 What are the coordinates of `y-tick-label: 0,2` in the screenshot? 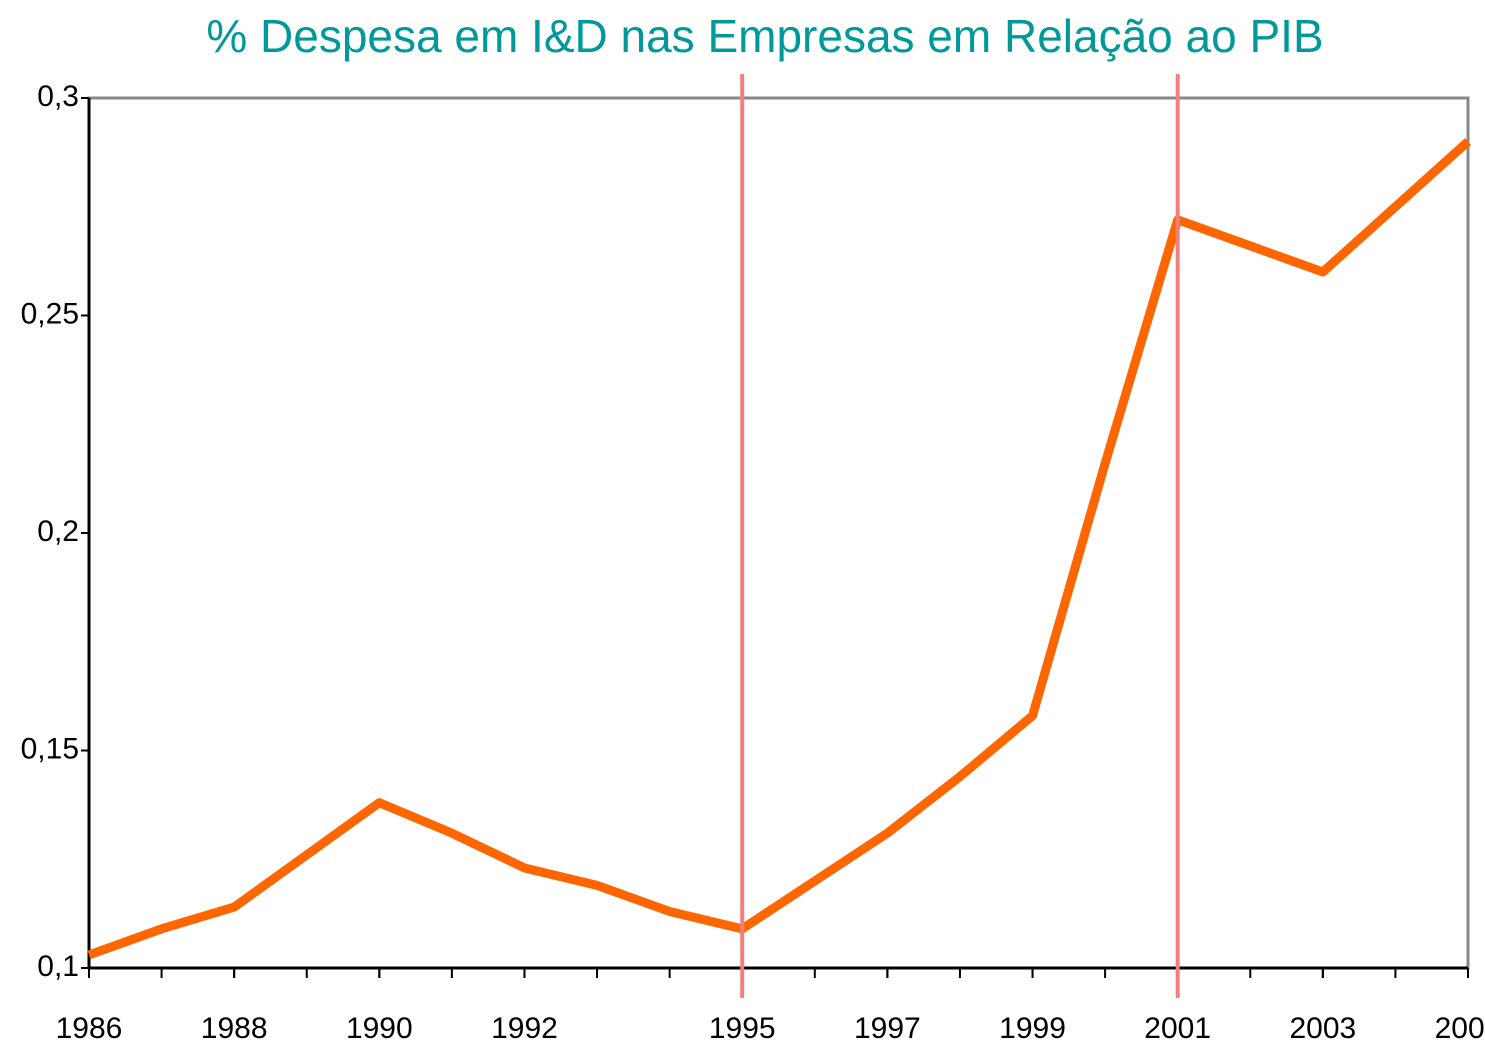 It's located at (58, 531).